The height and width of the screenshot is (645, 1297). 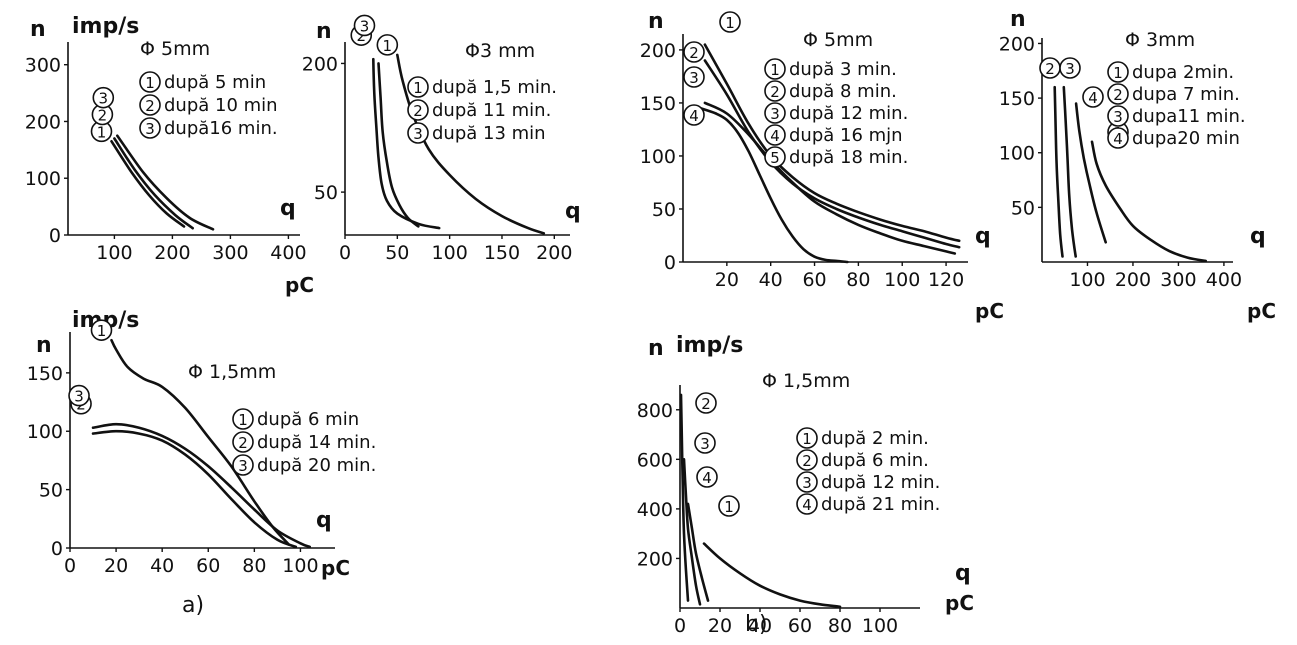 I want to click on legend-marker-a2-1: 1, so click(x=418, y=87).